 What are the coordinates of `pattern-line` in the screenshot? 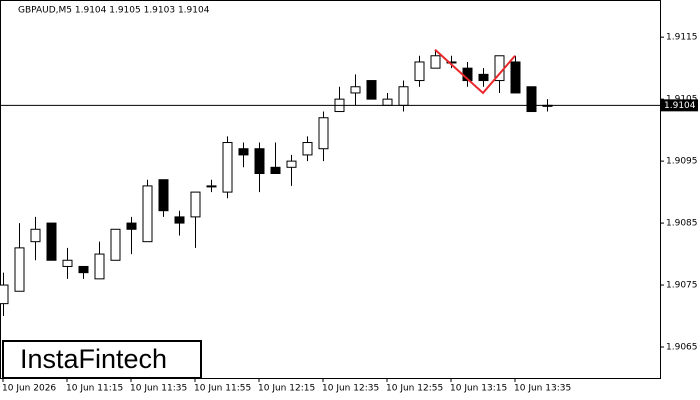 It's located at (475, 71).